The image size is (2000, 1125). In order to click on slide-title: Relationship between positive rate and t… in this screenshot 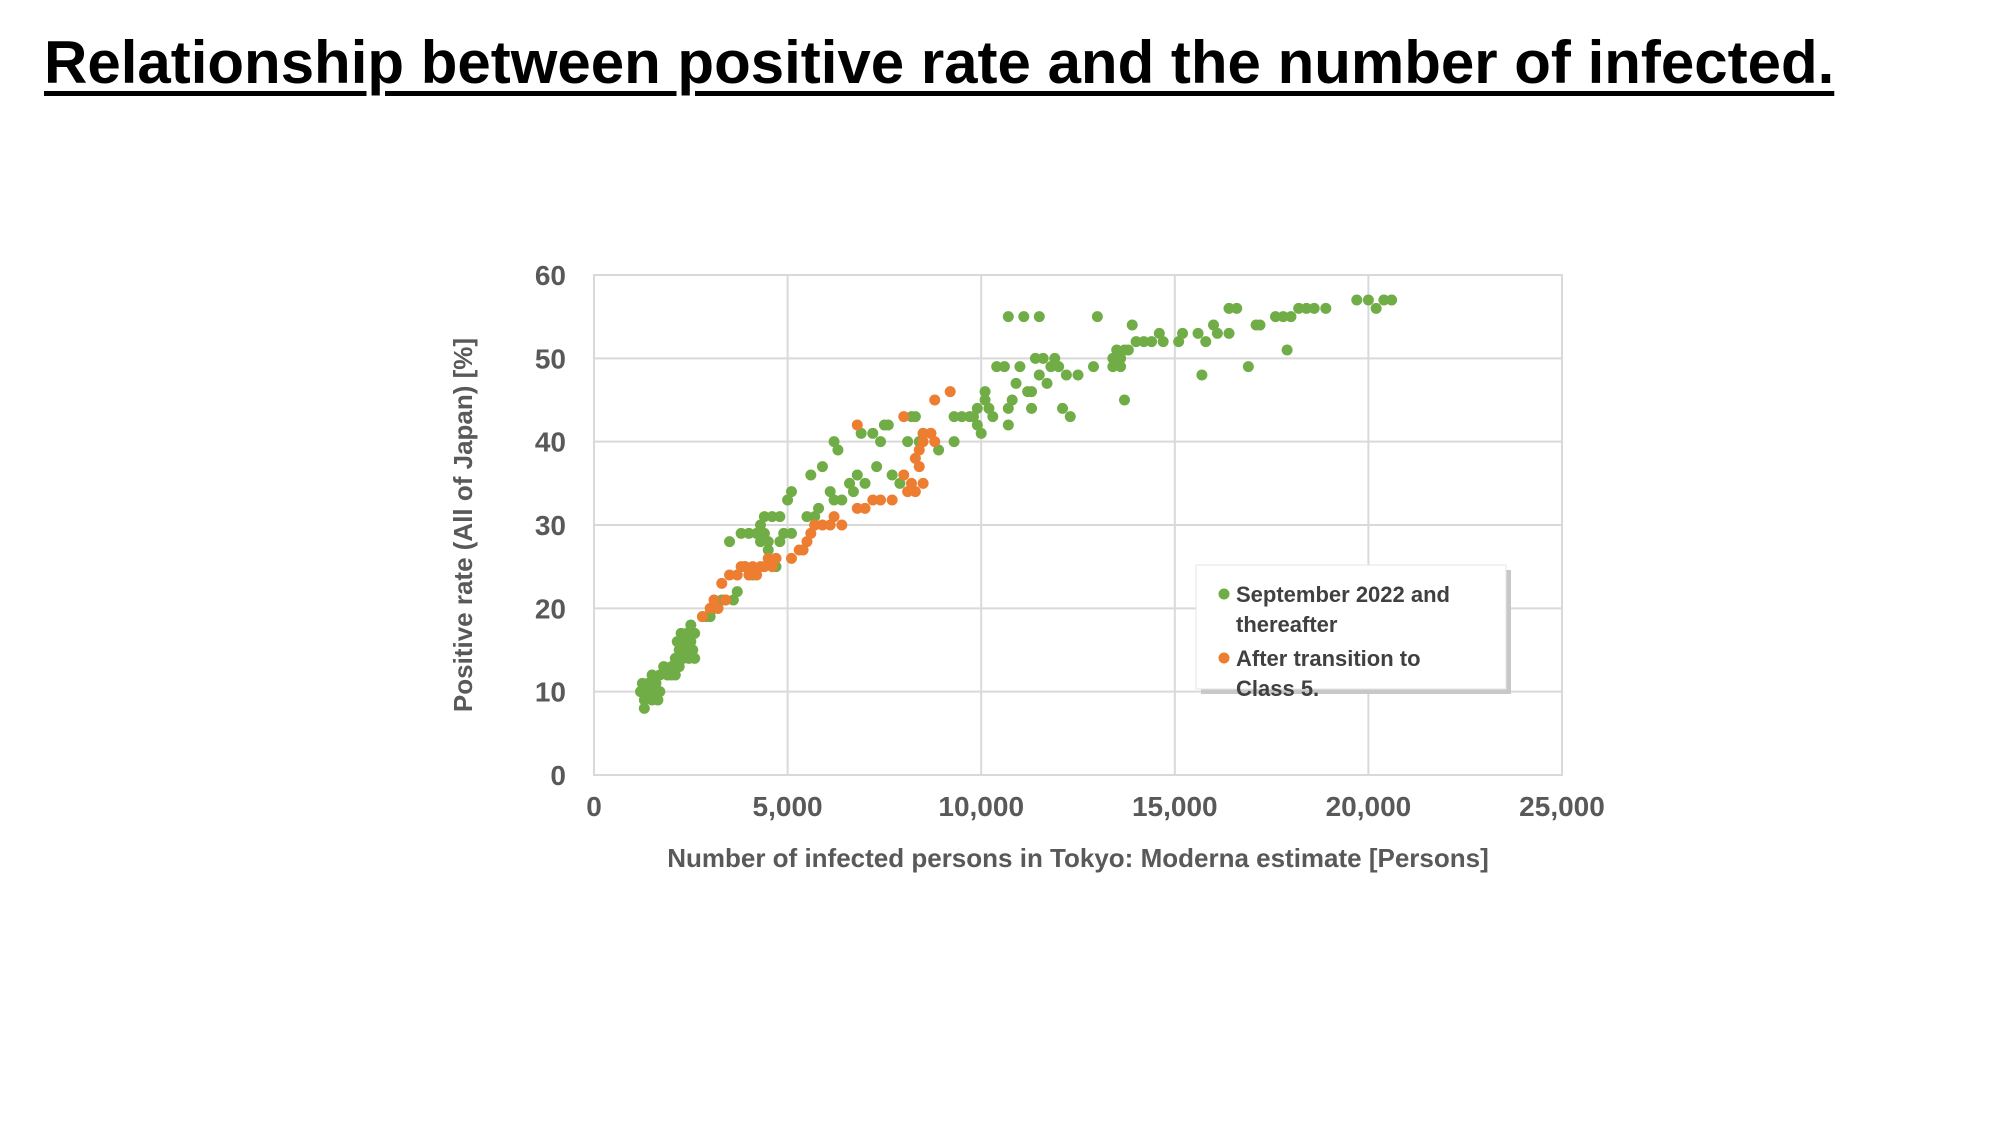, I will do `click(939, 62)`.